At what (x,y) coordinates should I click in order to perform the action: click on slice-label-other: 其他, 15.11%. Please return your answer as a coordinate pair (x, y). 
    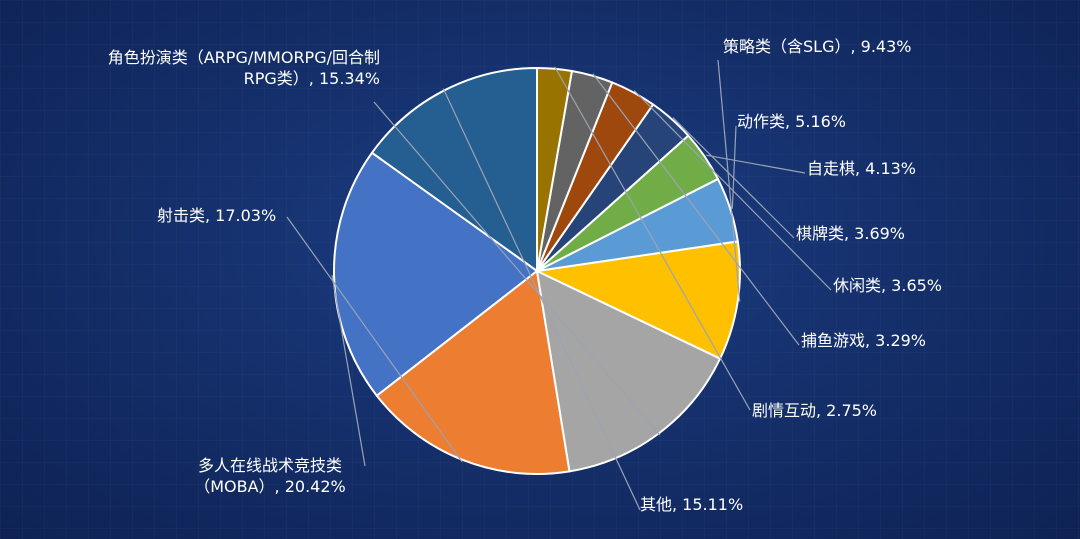
    Looking at the image, I should click on (692, 504).